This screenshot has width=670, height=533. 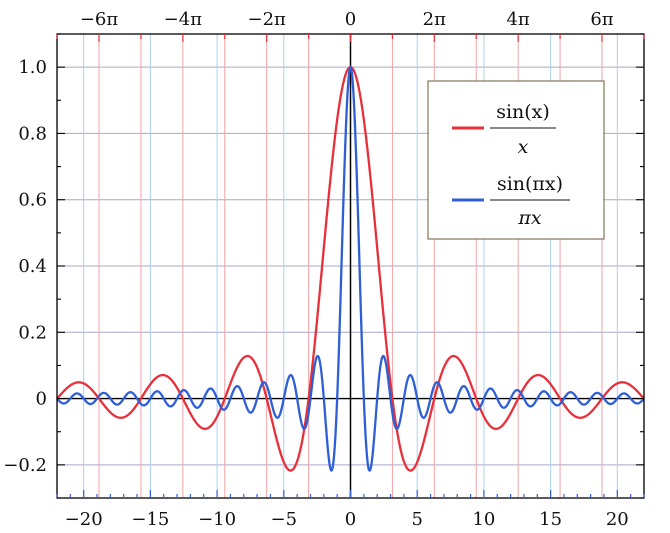 What do you see at coordinates (32, 332) in the screenshot?
I see `y-tick-label: 0.2` at bounding box center [32, 332].